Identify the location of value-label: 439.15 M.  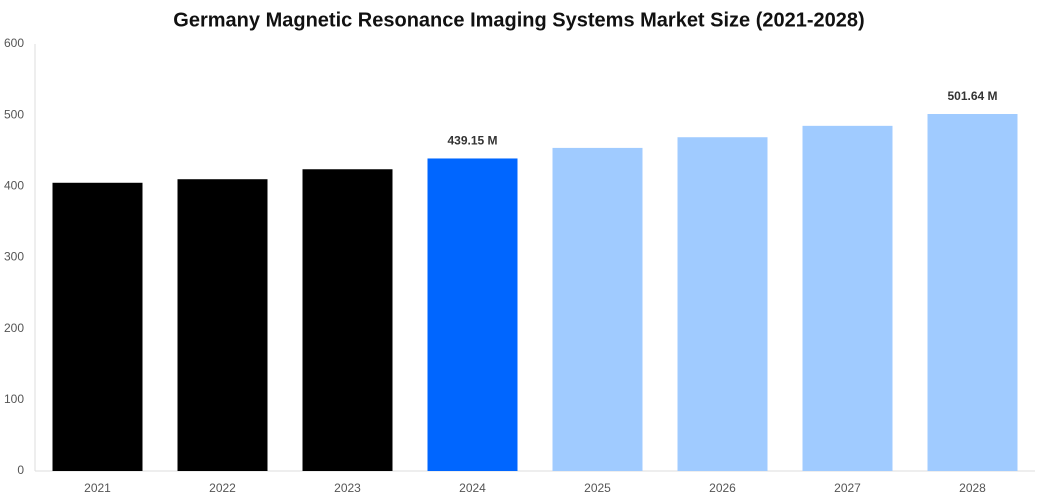
(472, 141).